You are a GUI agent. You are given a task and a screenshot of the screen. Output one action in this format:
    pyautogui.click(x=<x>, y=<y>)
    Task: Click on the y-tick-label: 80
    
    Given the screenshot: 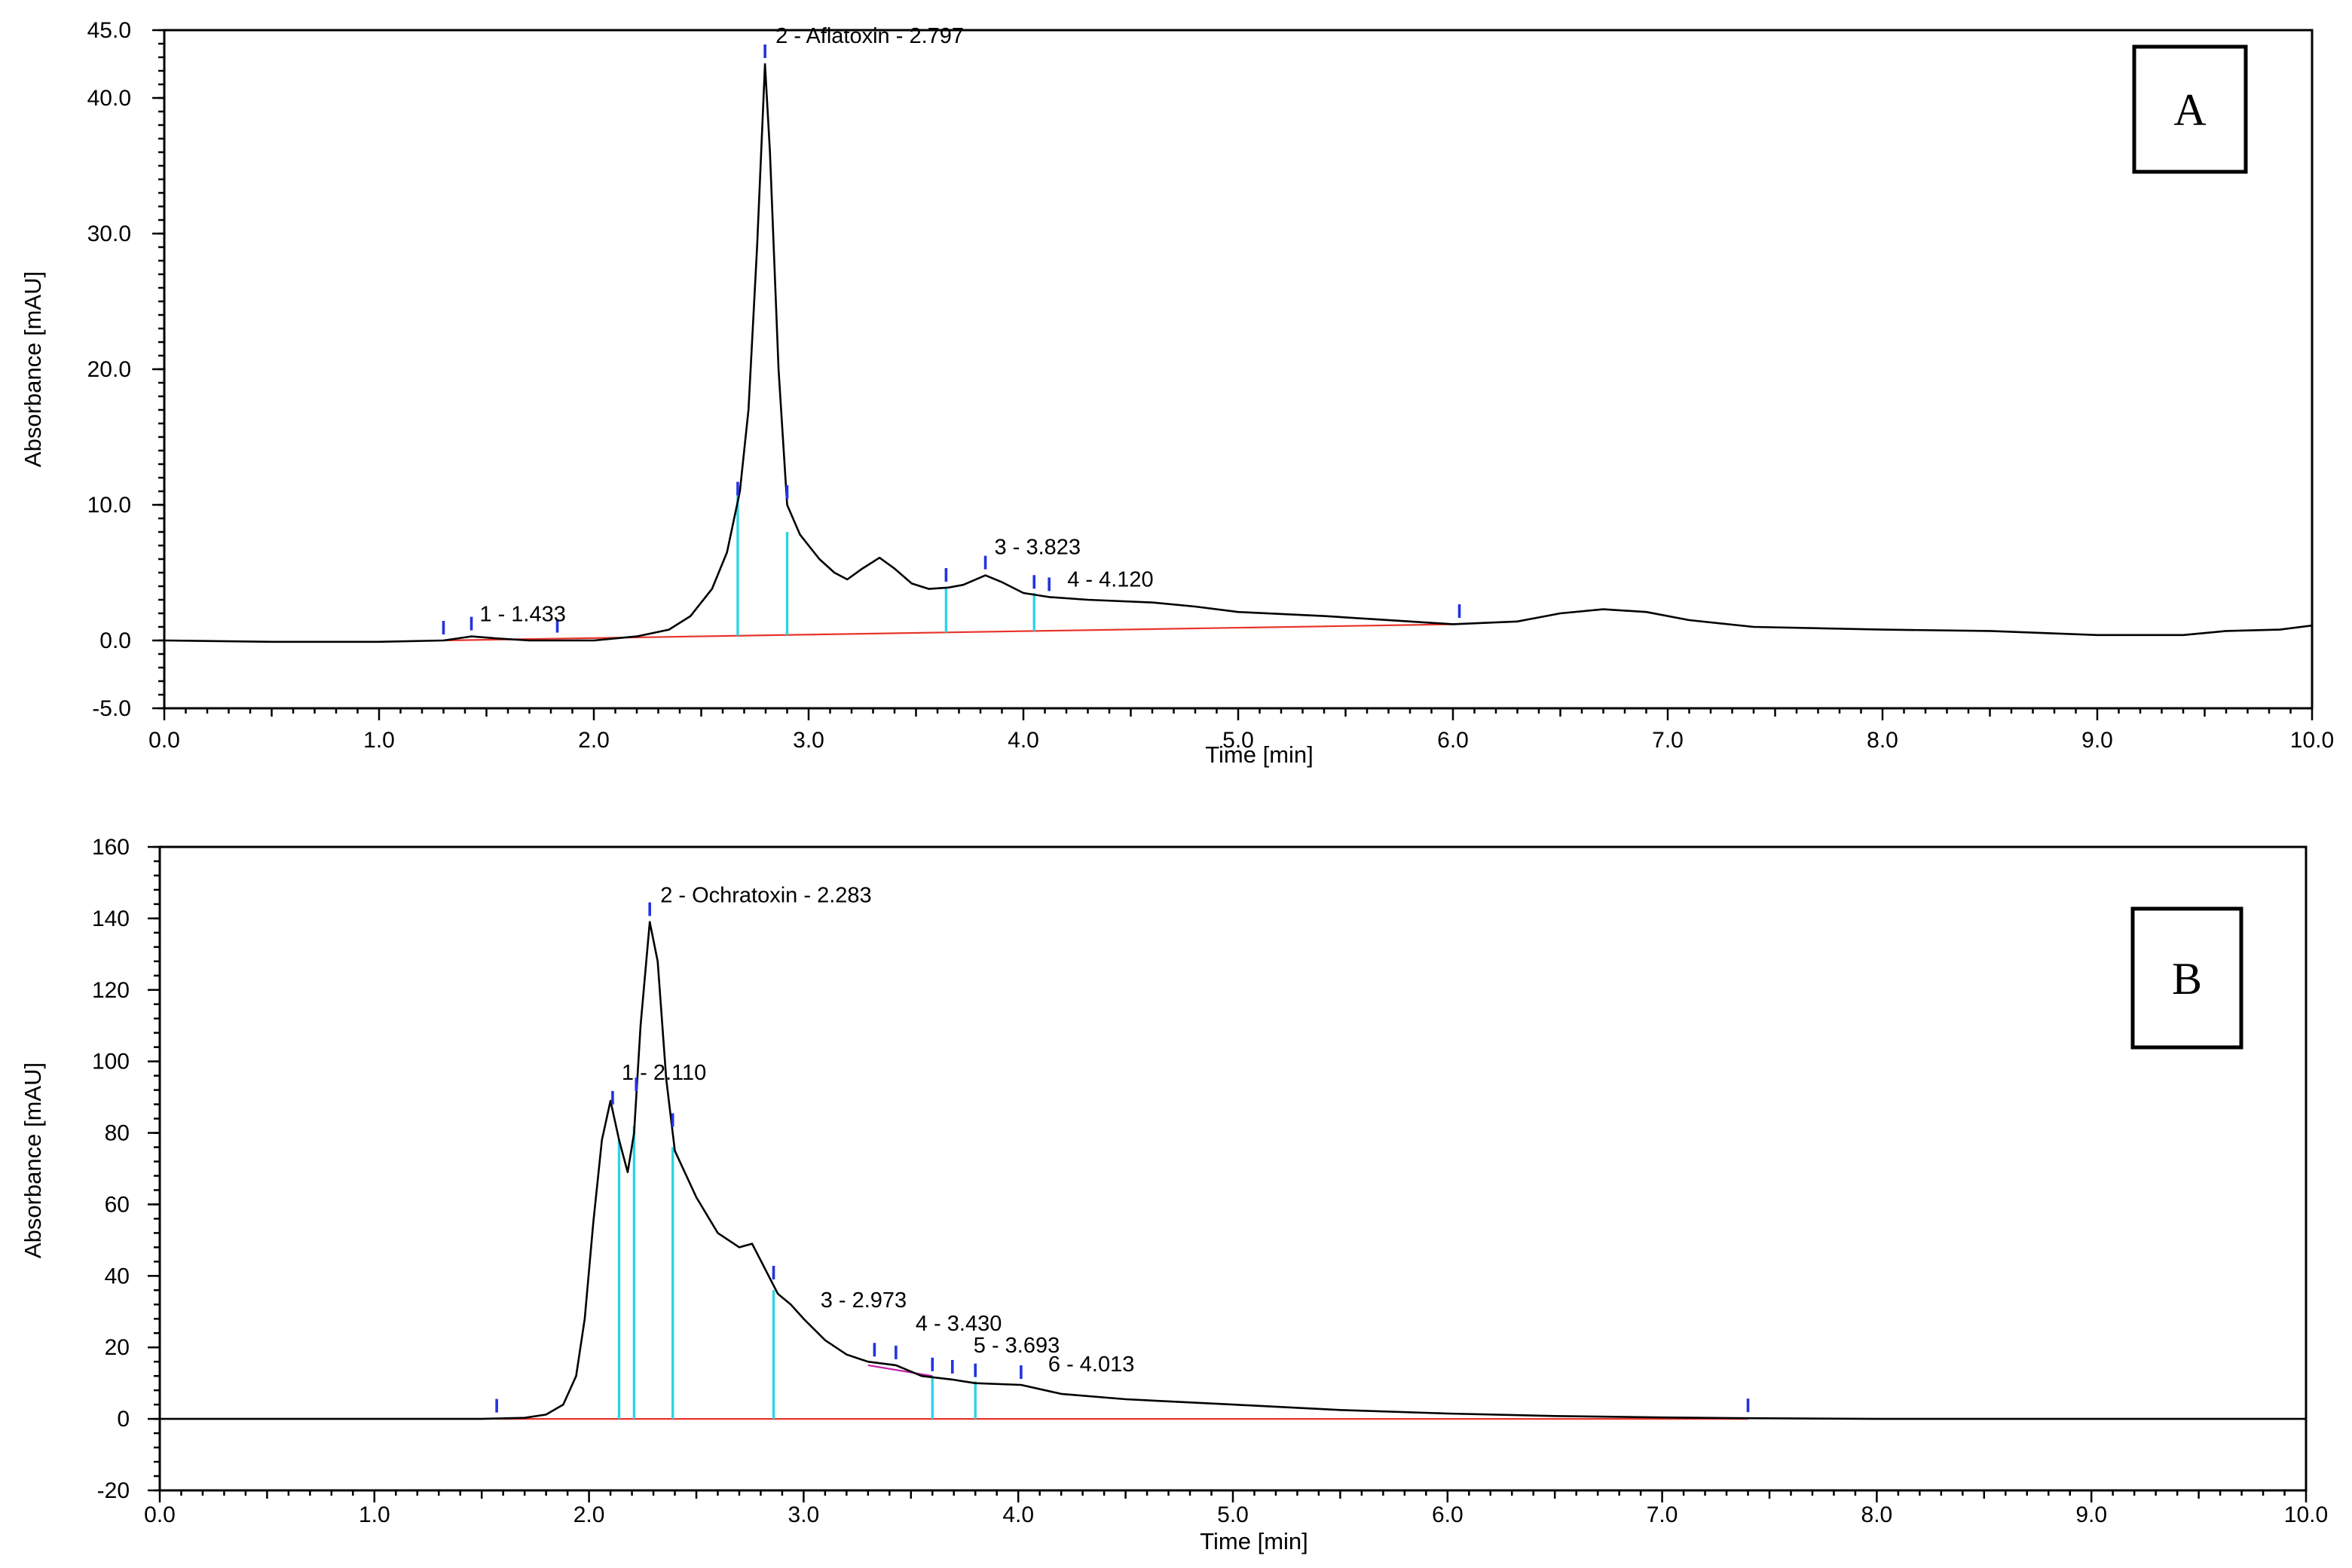 What is the action you would take?
    pyautogui.click(x=117, y=1133)
    